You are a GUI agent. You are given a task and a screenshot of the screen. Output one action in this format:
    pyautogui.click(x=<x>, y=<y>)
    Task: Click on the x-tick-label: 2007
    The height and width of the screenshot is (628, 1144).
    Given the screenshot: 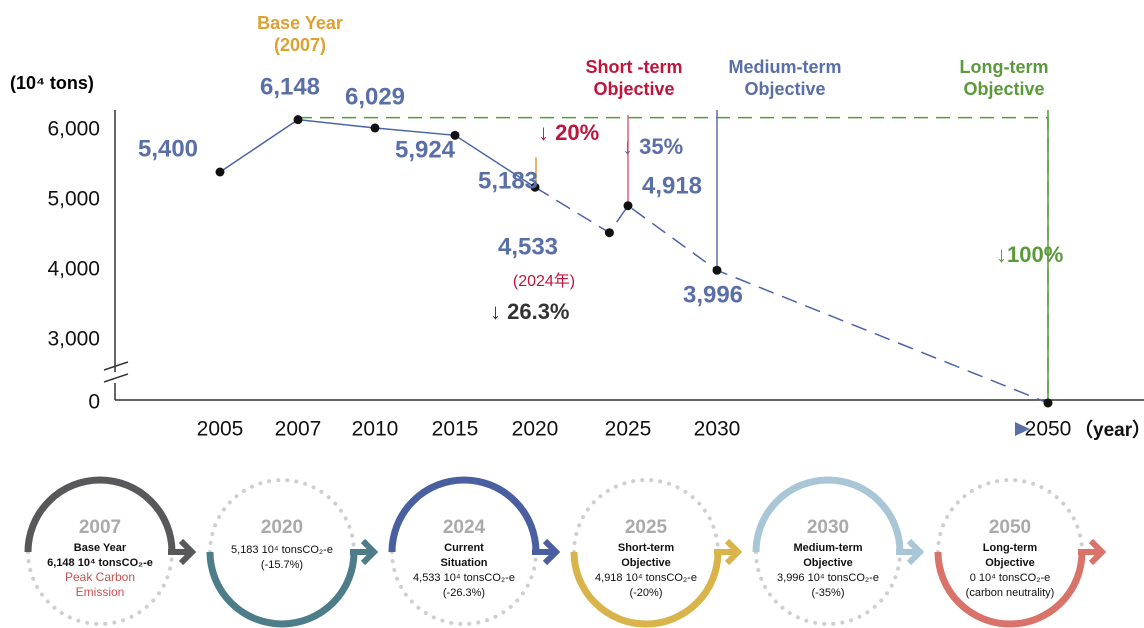 What is the action you would take?
    pyautogui.click(x=298, y=429)
    